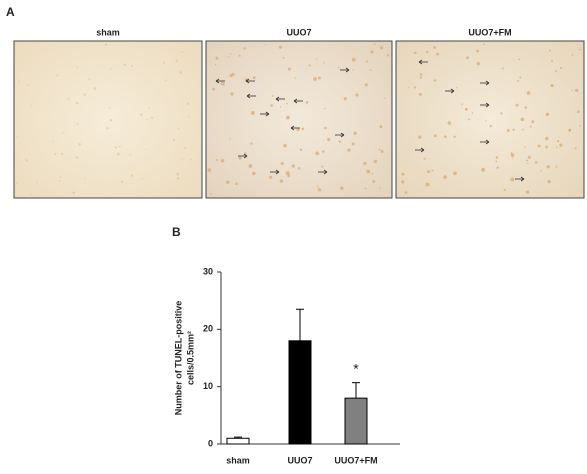  I want to click on y-tick-label: 0, so click(210, 443).